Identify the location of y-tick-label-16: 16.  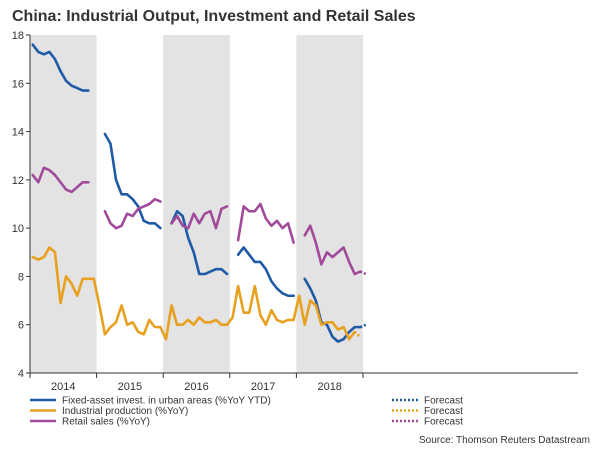
(18, 84).